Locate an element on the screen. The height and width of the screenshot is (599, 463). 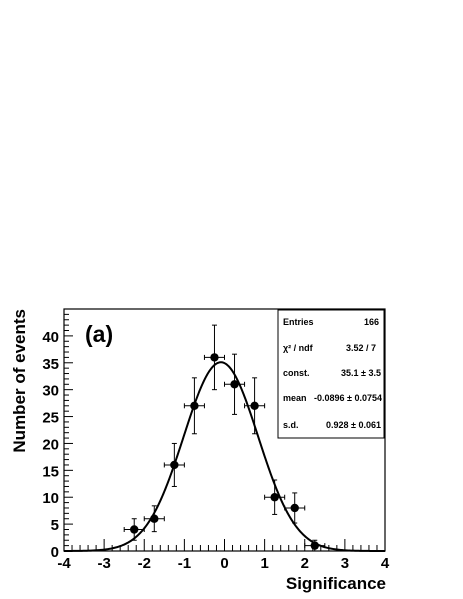
stats-chi2-value: 3.52 / 7 is located at coordinates (361, 348).